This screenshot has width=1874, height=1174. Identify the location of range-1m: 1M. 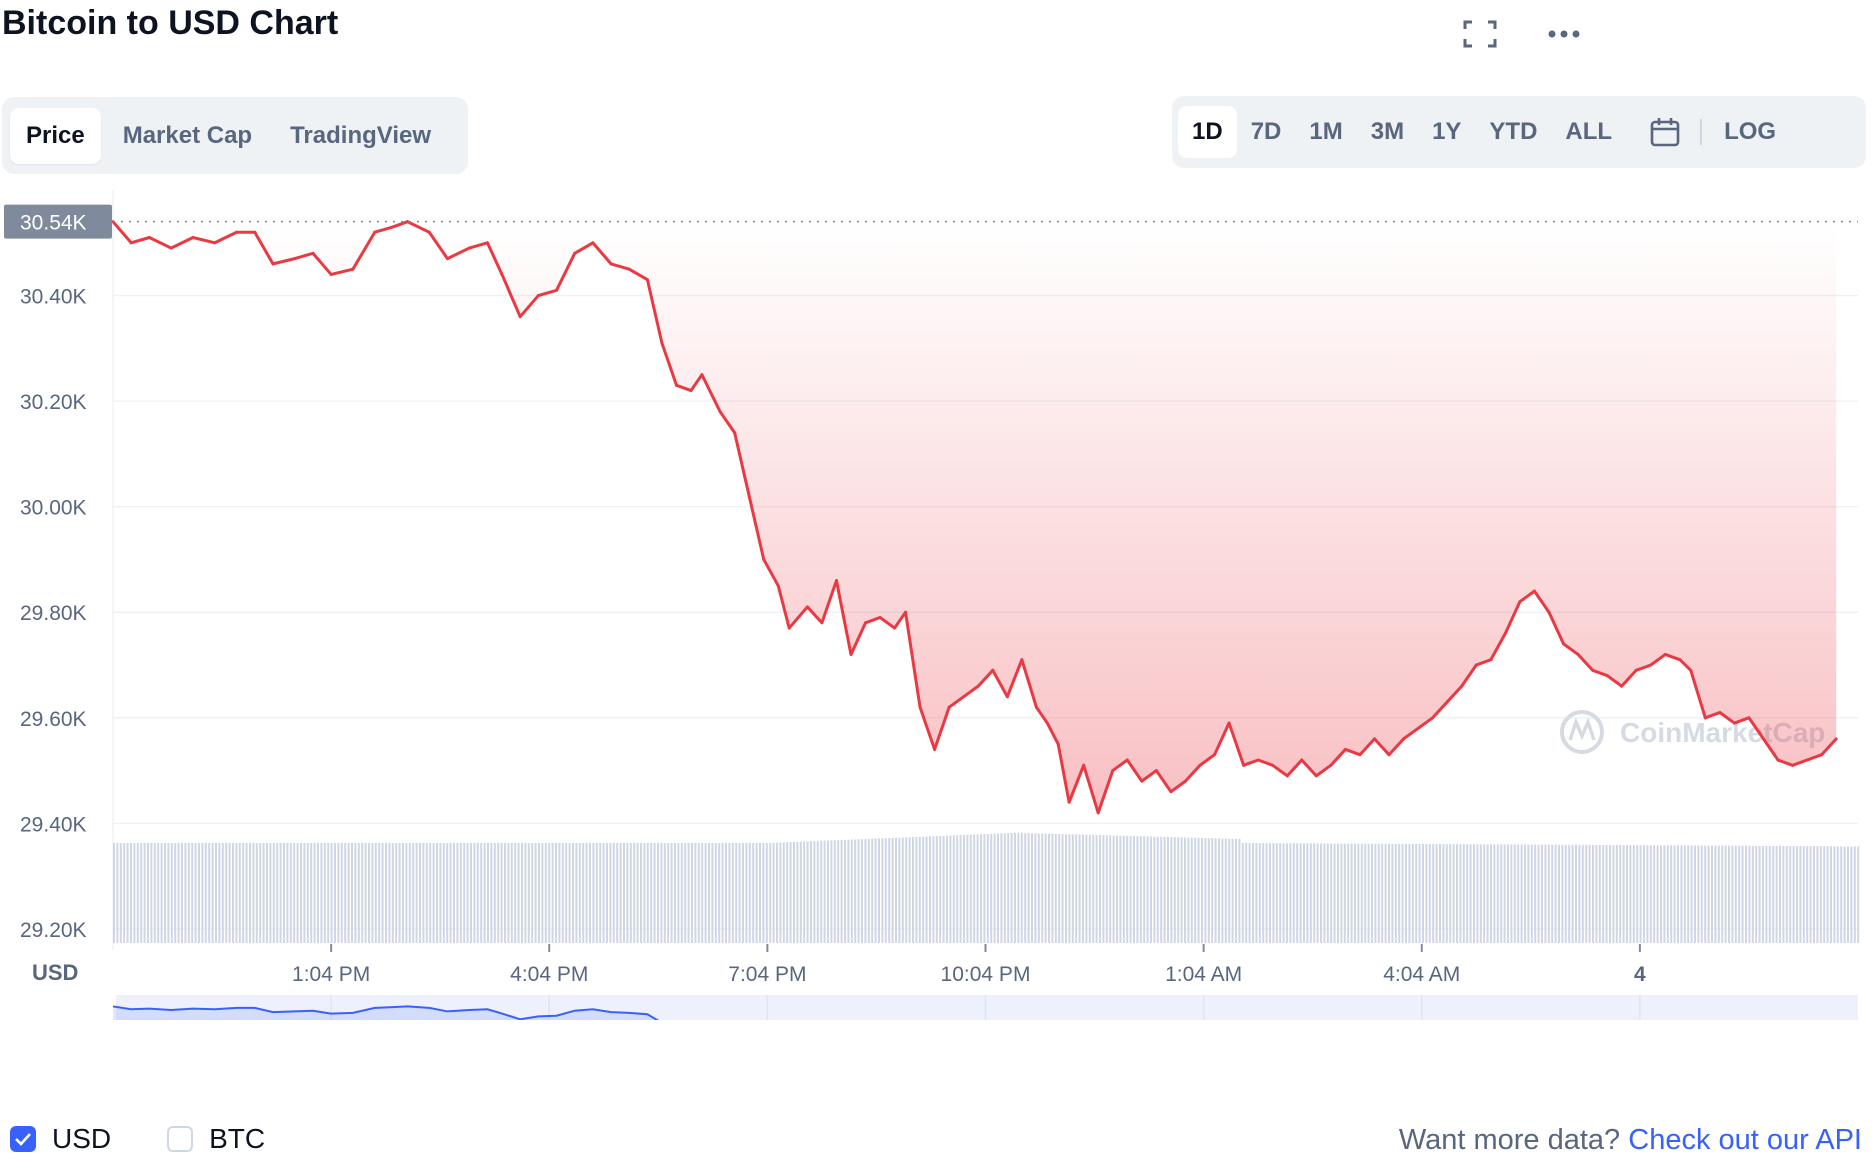
(1326, 131).